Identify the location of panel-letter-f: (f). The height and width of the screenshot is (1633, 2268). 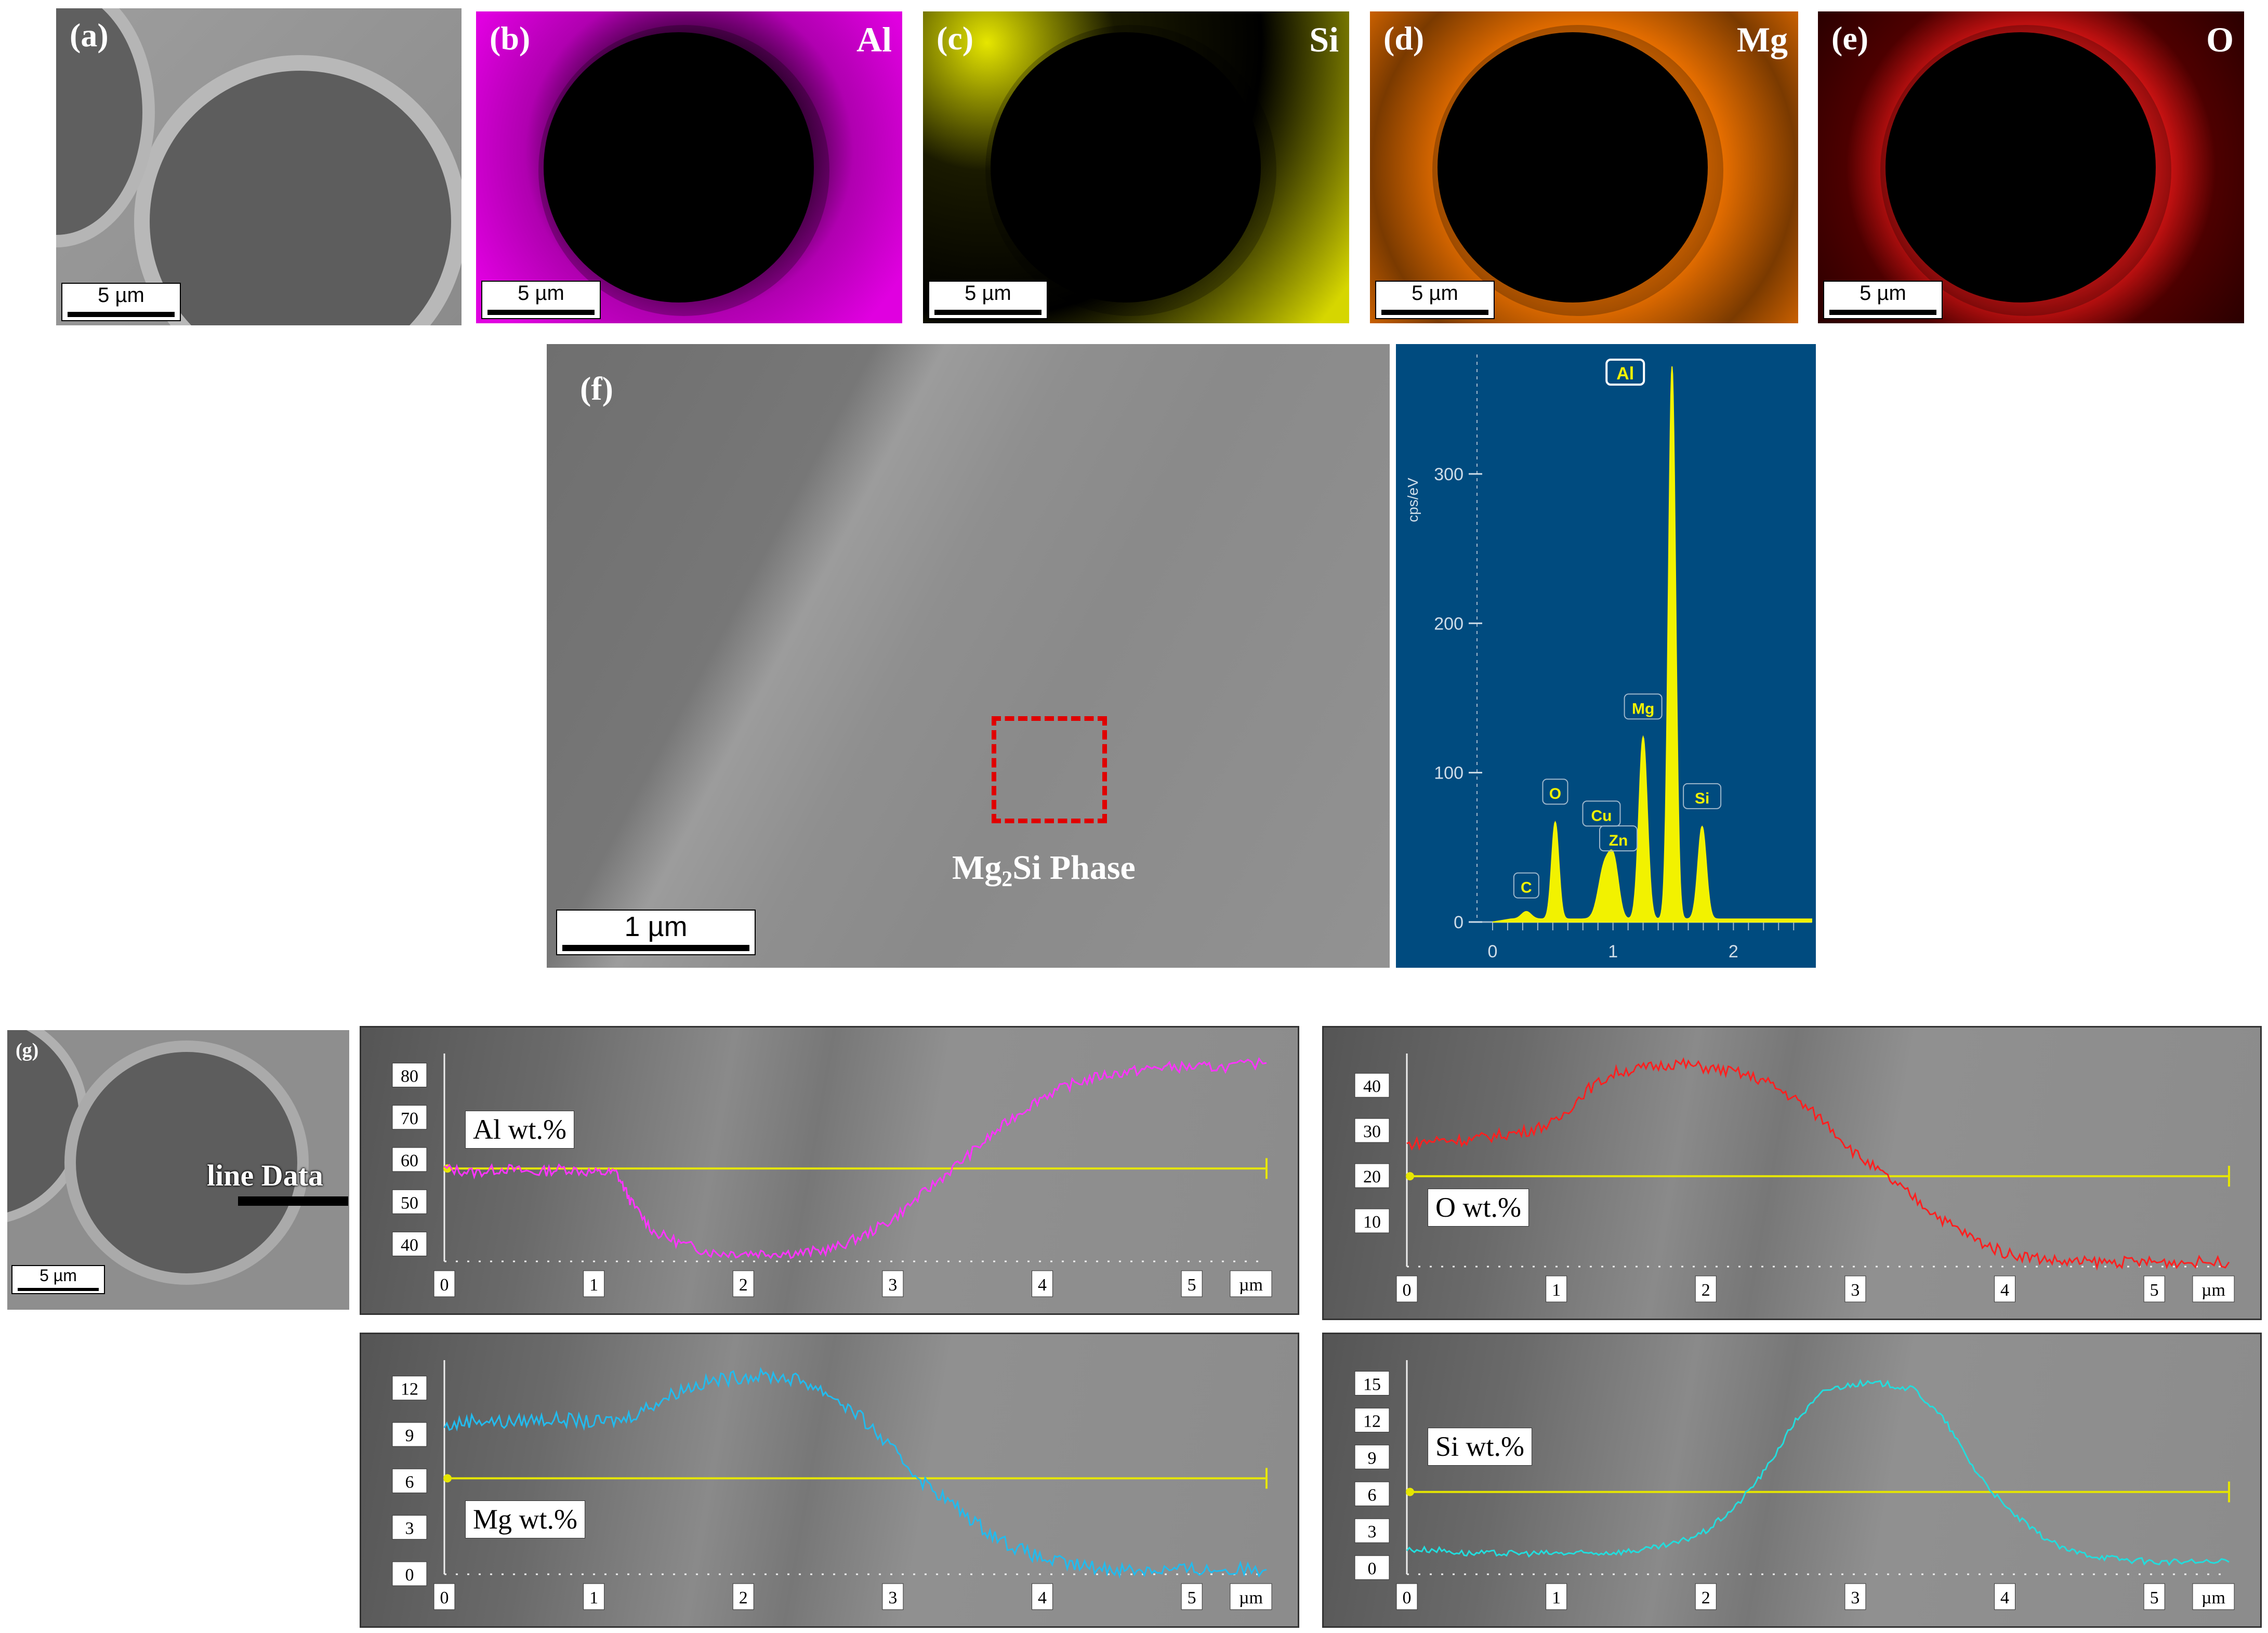
(596, 388).